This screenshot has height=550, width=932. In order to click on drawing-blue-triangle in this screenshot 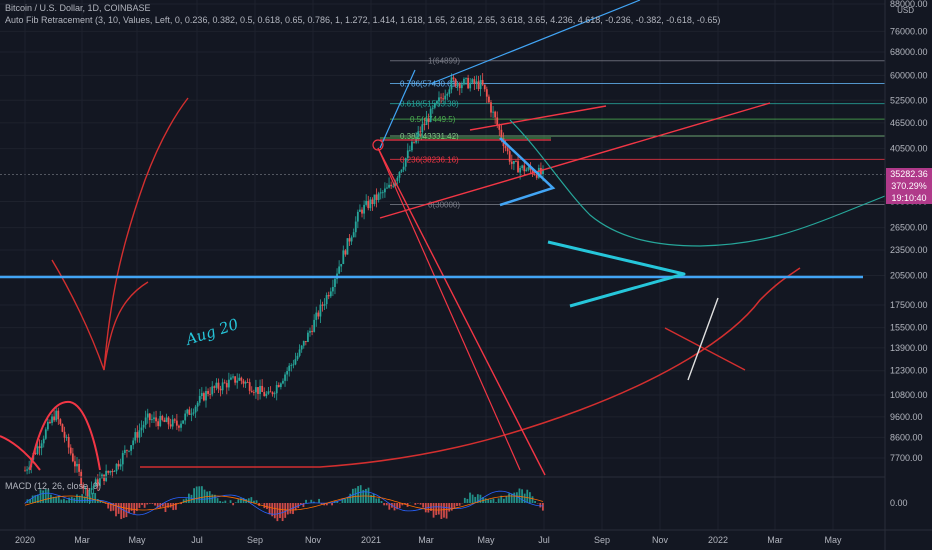, I will do `click(527, 172)`.